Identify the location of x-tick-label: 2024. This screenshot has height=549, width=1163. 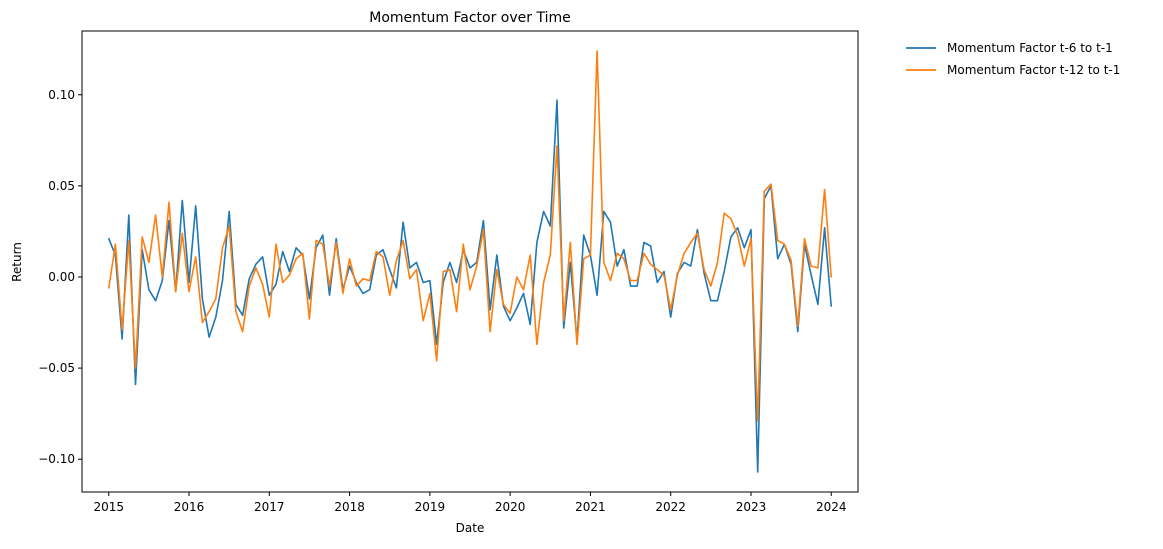
(831, 507).